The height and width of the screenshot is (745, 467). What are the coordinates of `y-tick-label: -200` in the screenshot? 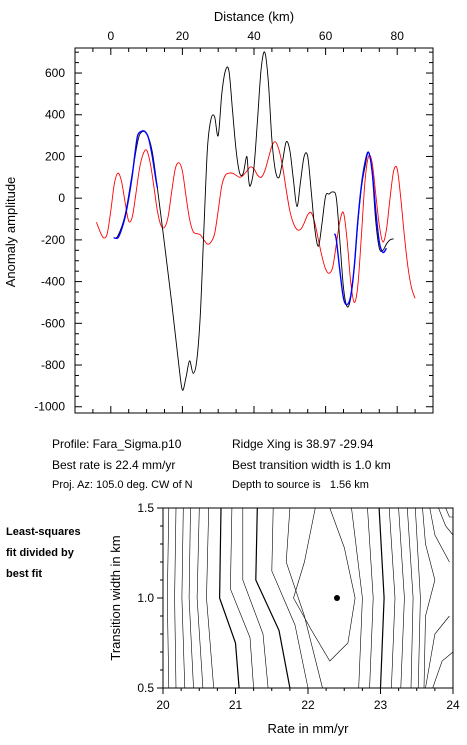 It's located at (53, 240).